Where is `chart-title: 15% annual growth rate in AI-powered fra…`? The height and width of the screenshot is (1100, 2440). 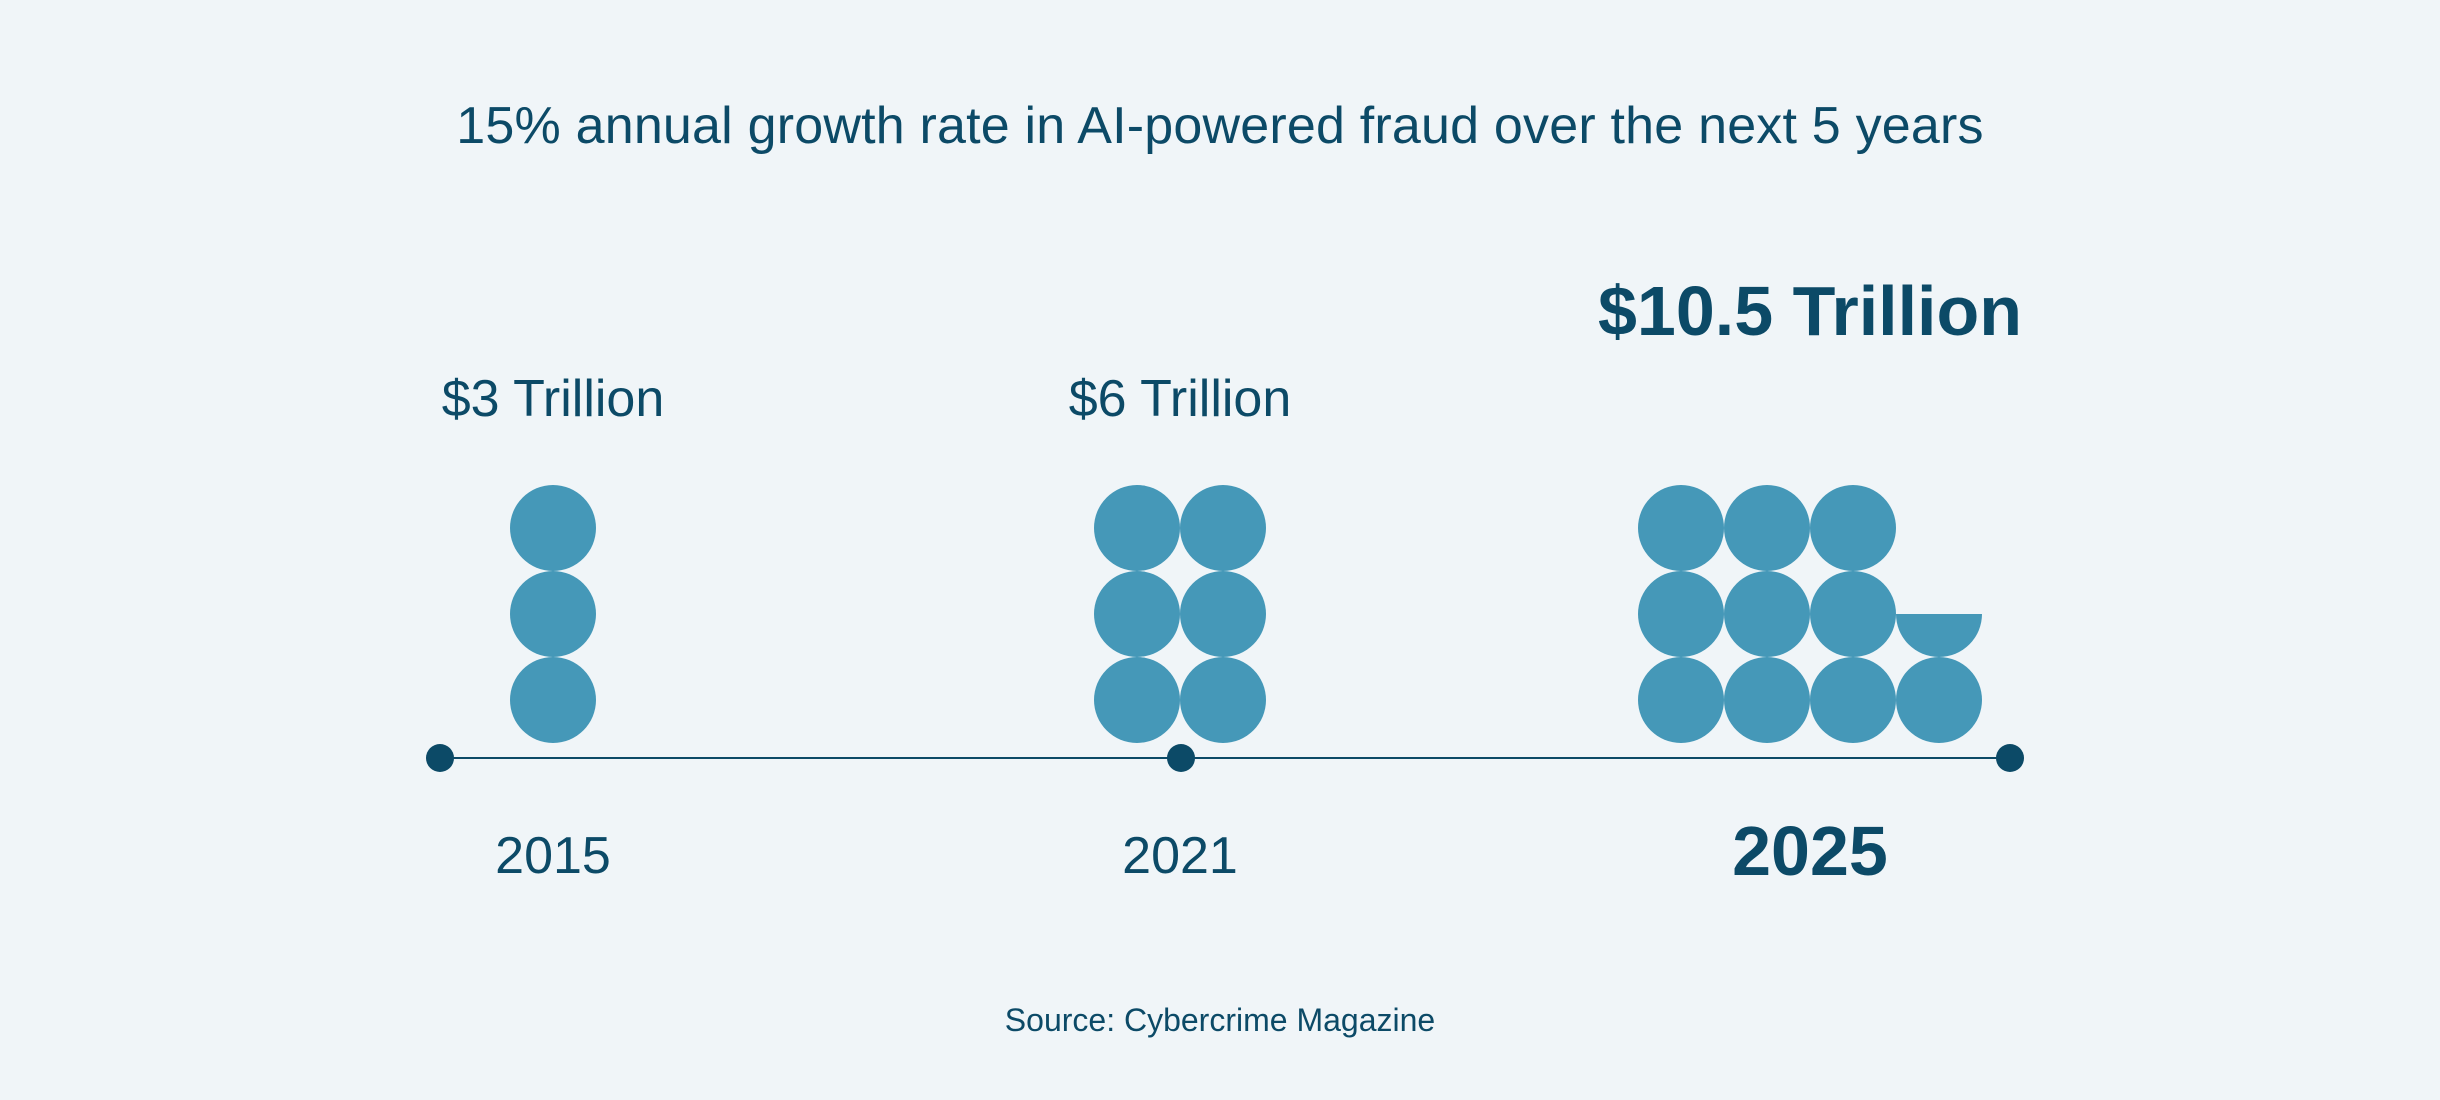
chart-title: 15% annual growth rate in AI-powered fra… is located at coordinates (1220, 126).